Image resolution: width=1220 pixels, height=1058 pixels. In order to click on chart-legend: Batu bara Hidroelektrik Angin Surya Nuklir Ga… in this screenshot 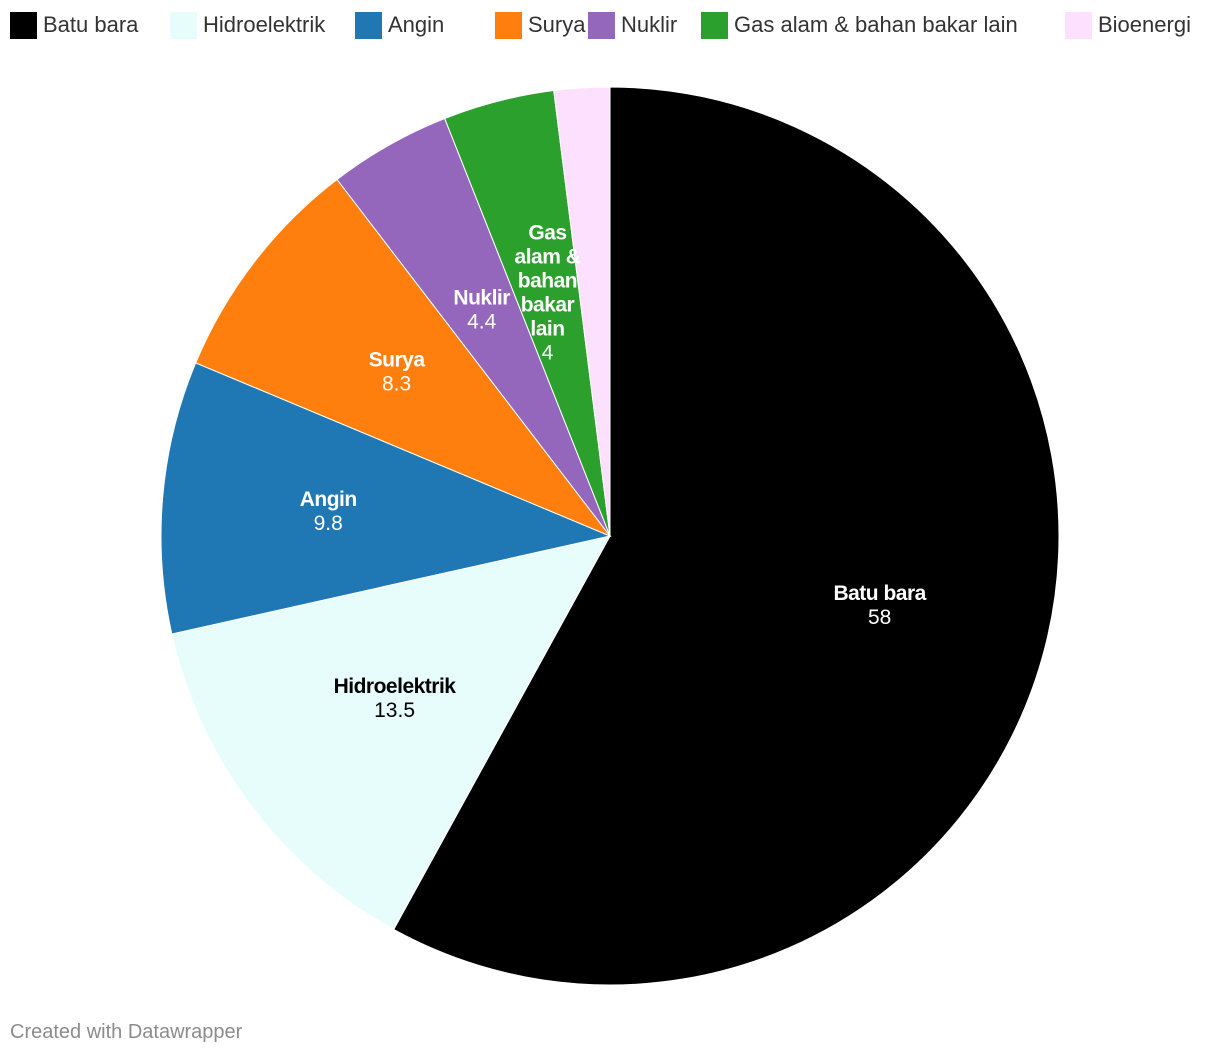, I will do `click(612, 25)`.